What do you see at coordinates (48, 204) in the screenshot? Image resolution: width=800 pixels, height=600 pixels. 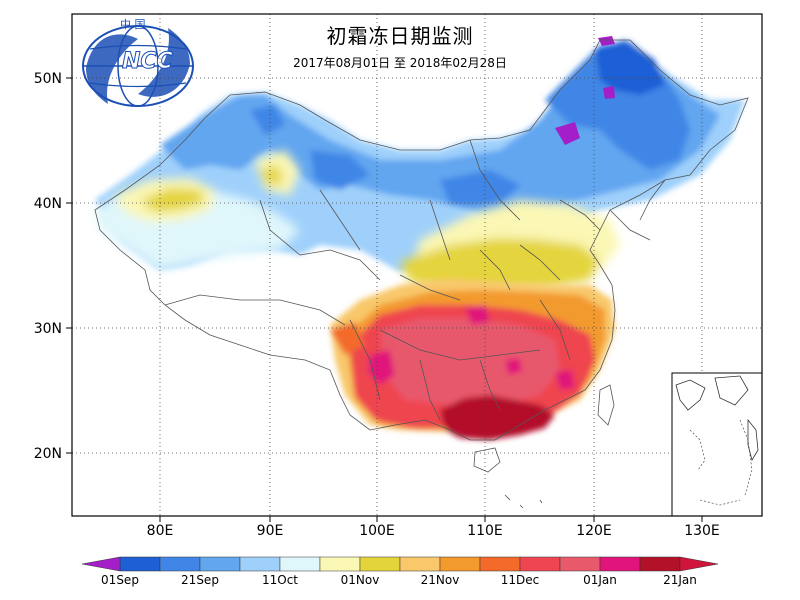 I see `lat-label-40n: 40N` at bounding box center [48, 204].